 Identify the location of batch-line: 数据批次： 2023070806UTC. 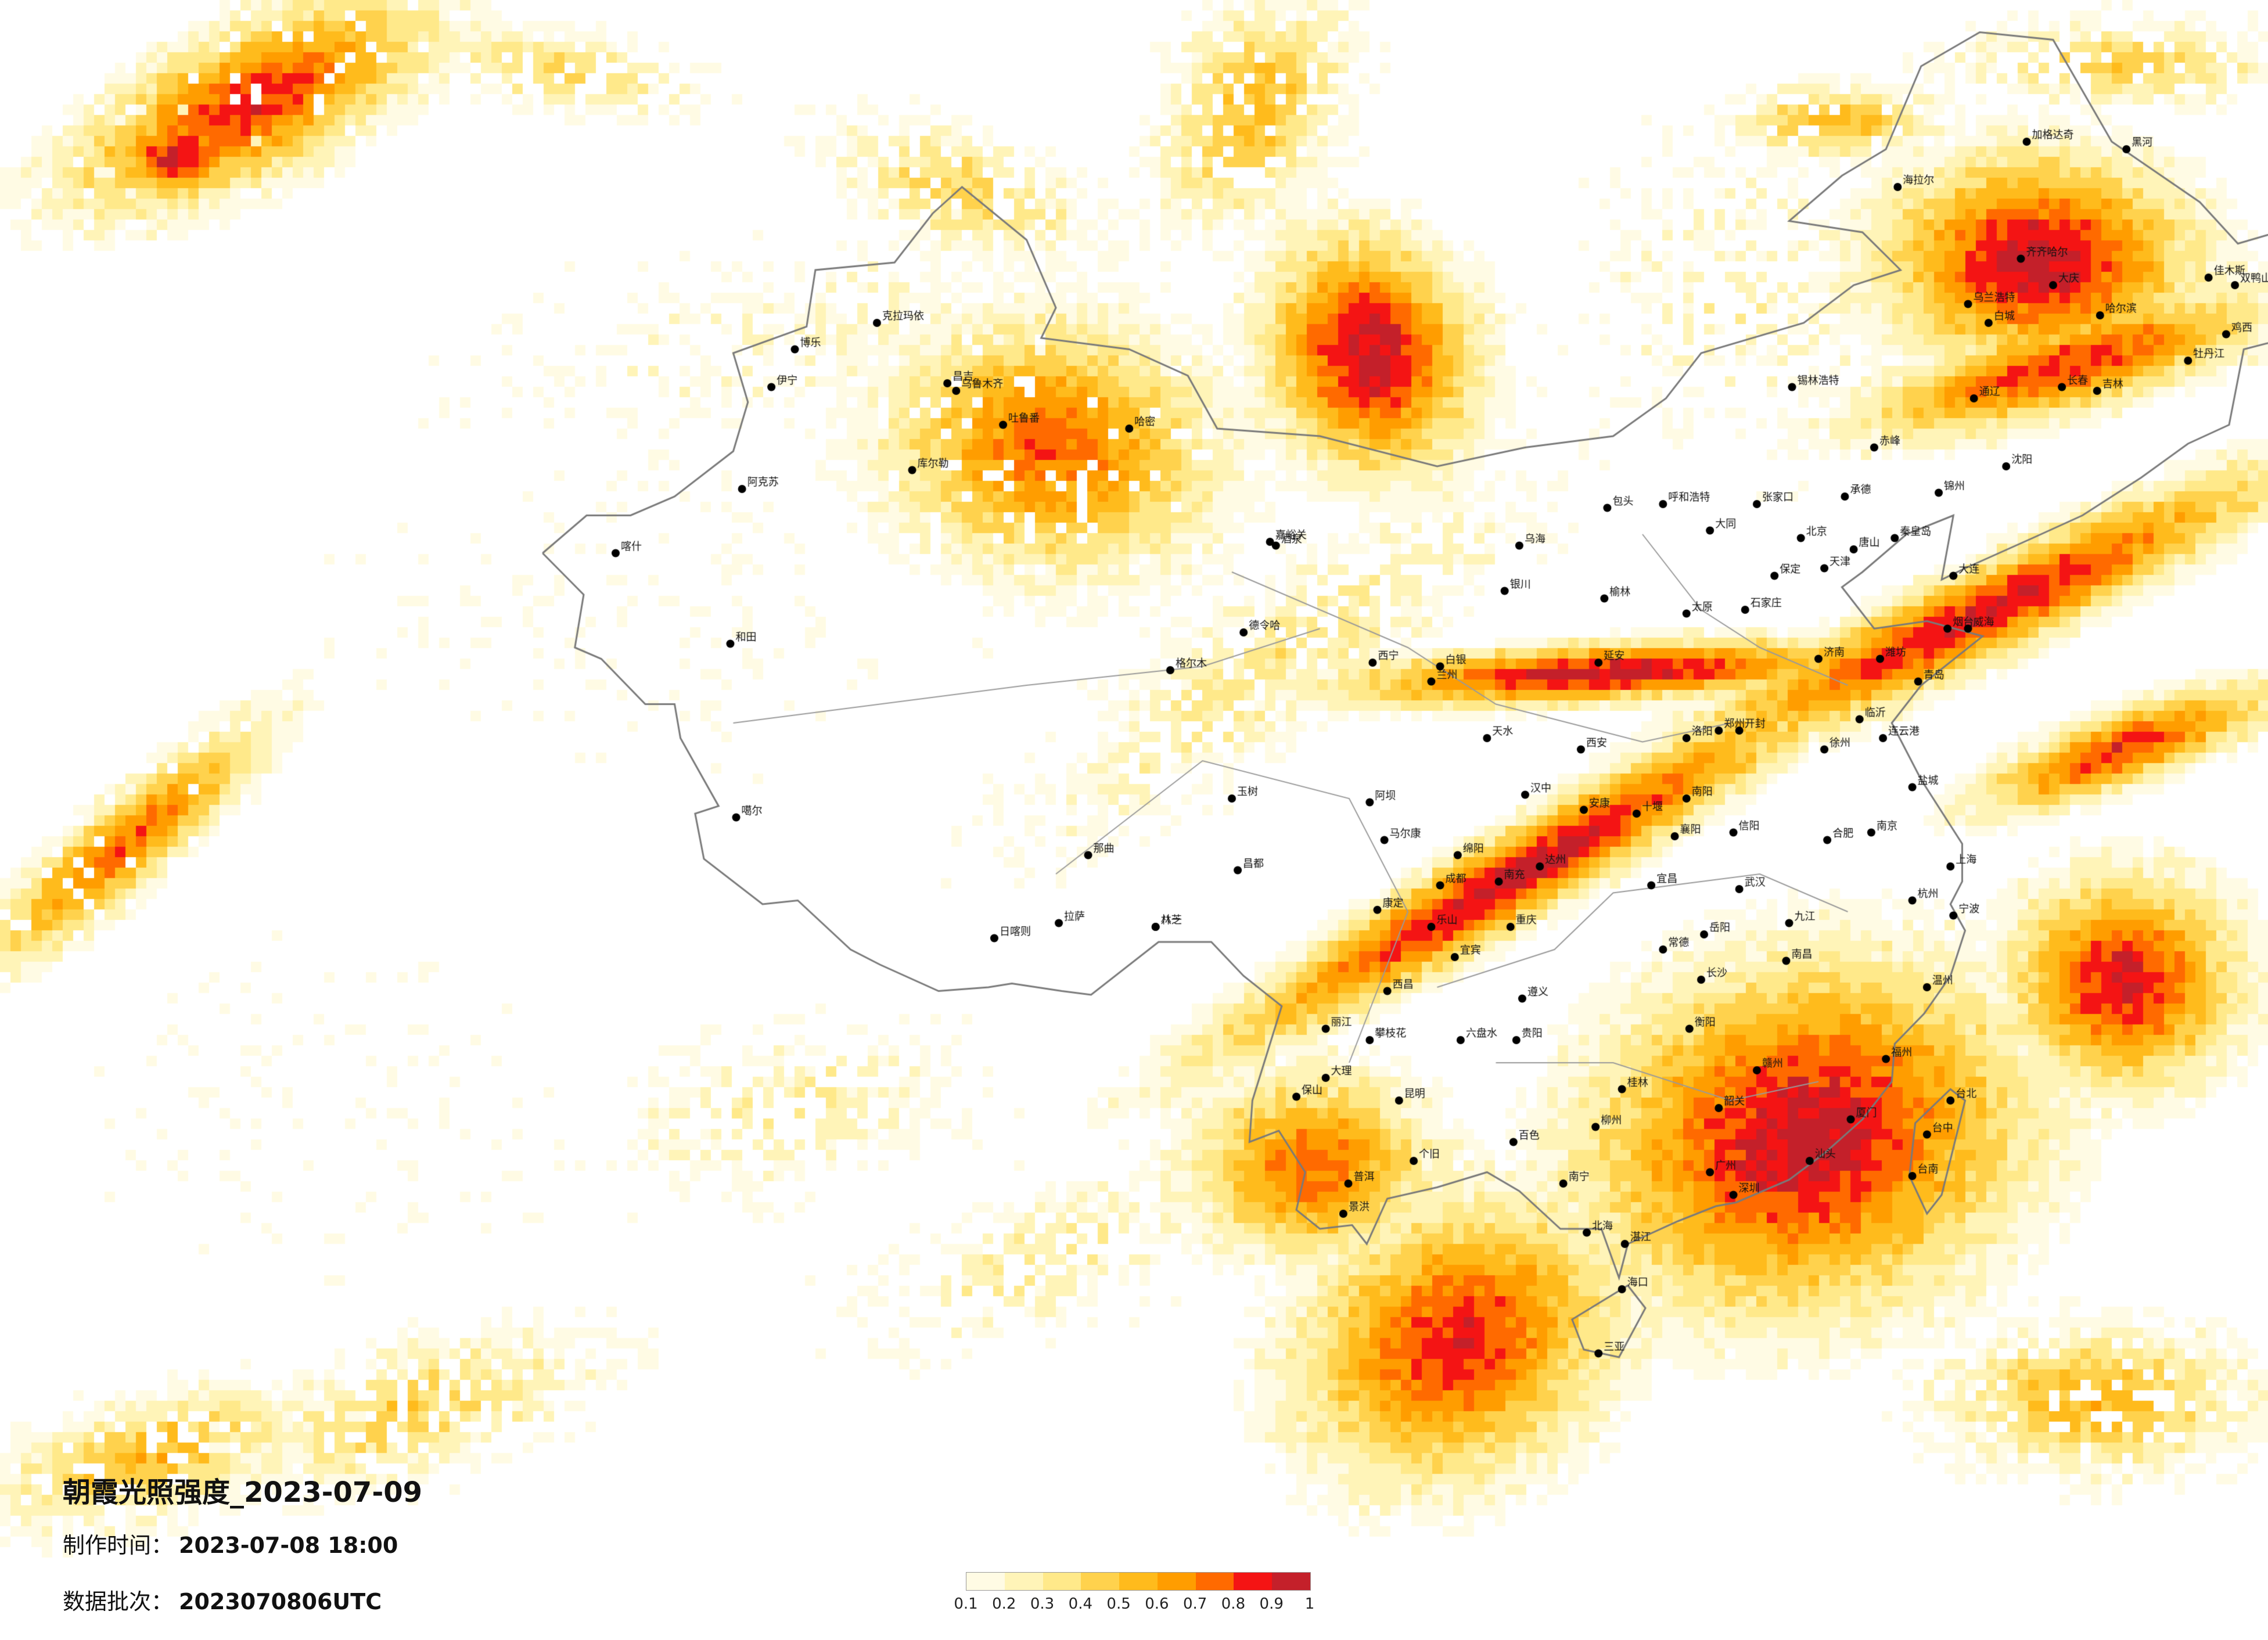
(242, 1600).